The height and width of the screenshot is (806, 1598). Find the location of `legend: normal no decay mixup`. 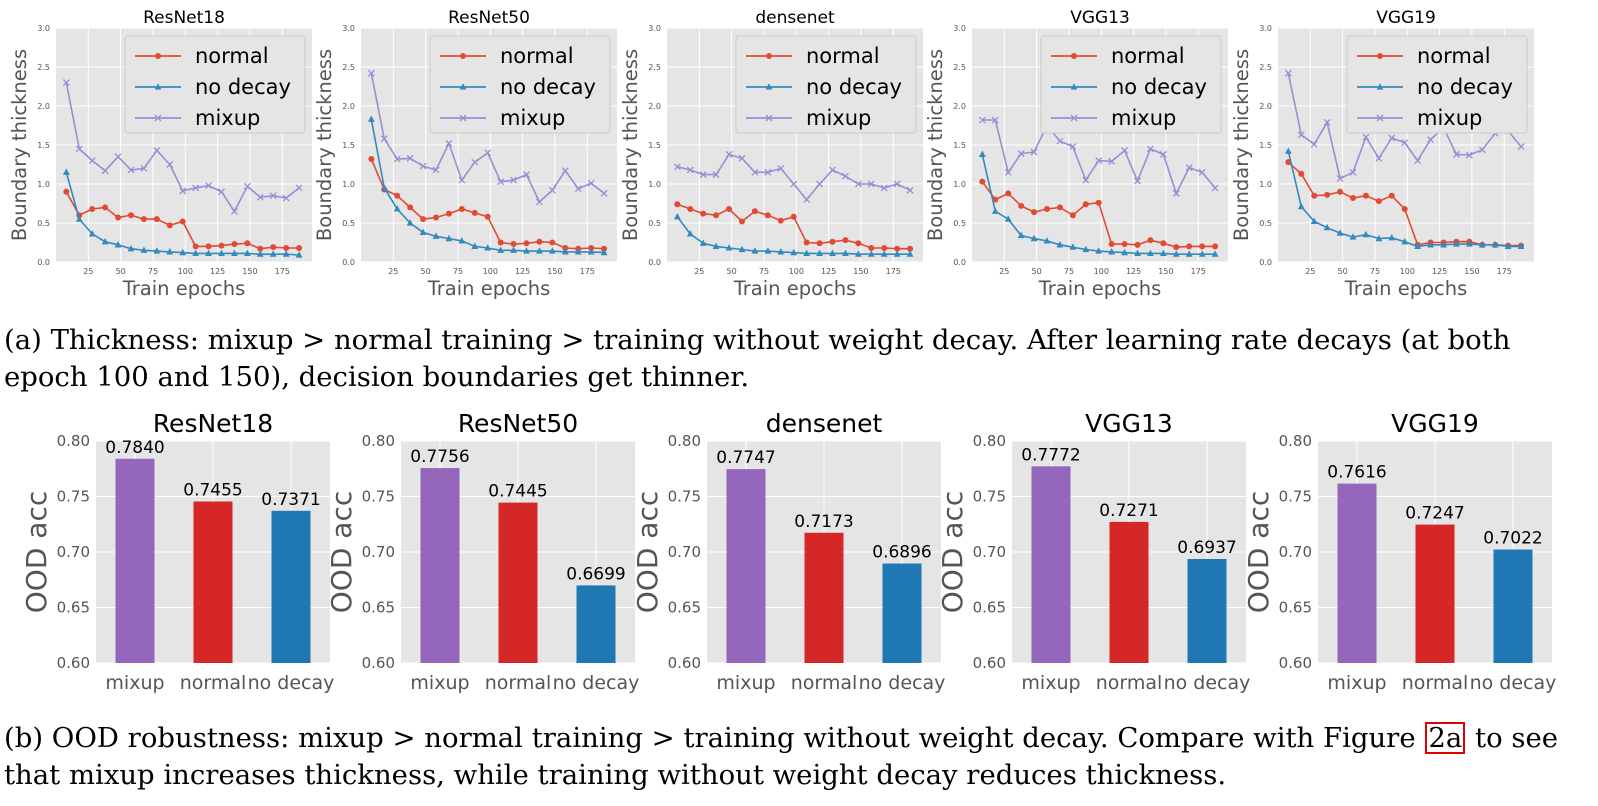

legend: normal no decay mixup is located at coordinates (826, 84).